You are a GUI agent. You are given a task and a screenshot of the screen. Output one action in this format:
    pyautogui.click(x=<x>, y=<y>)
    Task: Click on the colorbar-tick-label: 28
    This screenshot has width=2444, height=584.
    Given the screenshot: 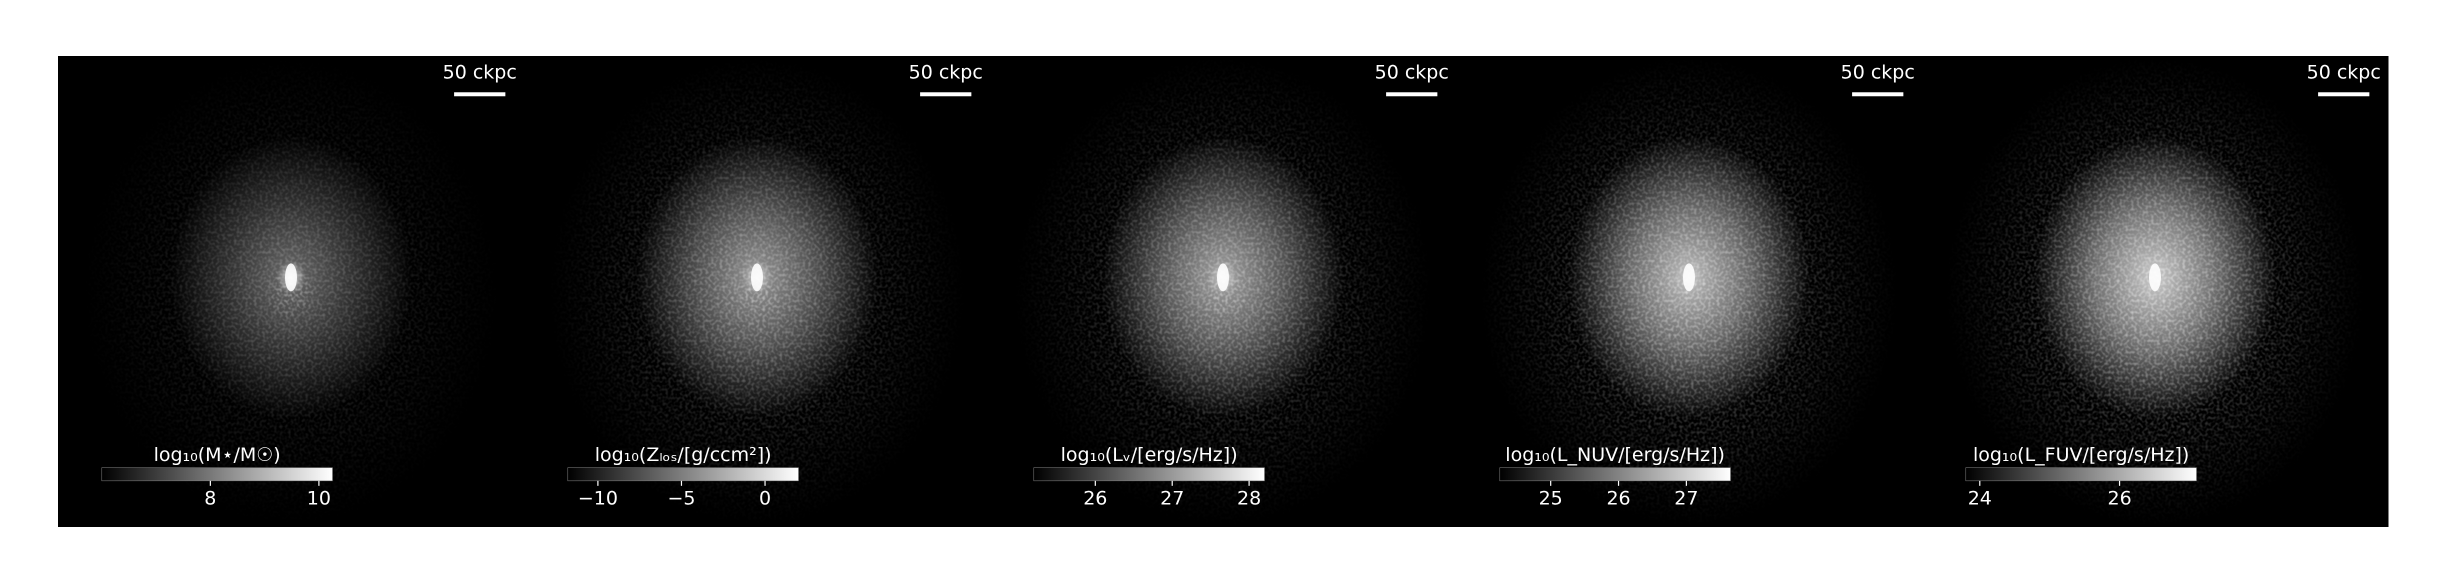 What is the action you would take?
    pyautogui.click(x=1249, y=498)
    